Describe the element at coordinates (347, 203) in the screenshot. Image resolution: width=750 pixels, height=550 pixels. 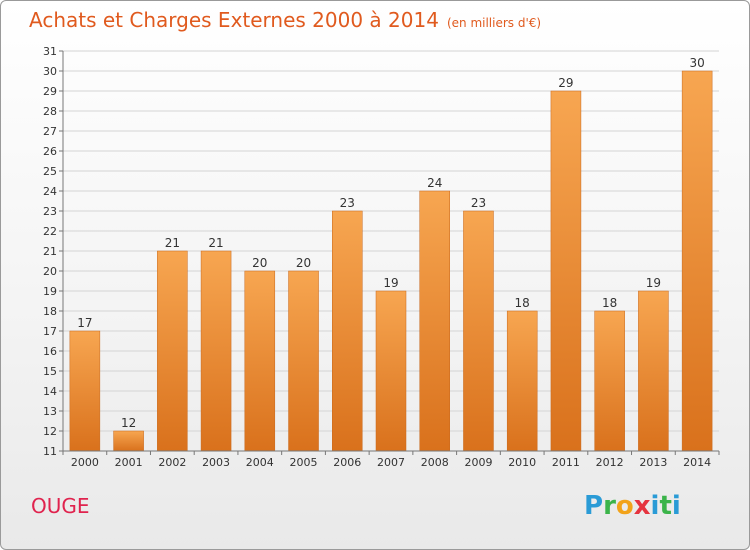
I see `value-label-2006: 23` at that location.